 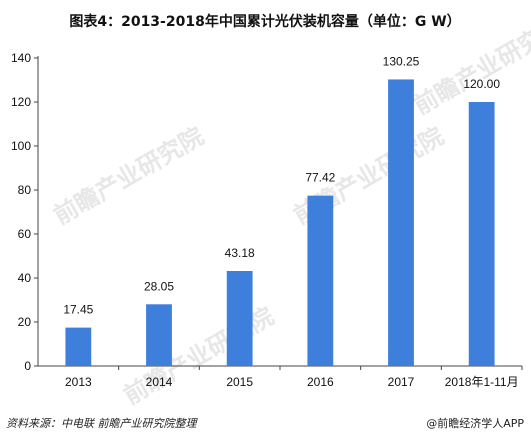 What do you see at coordinates (401, 382) in the screenshot?
I see `x-tick-label: 2017` at bounding box center [401, 382].